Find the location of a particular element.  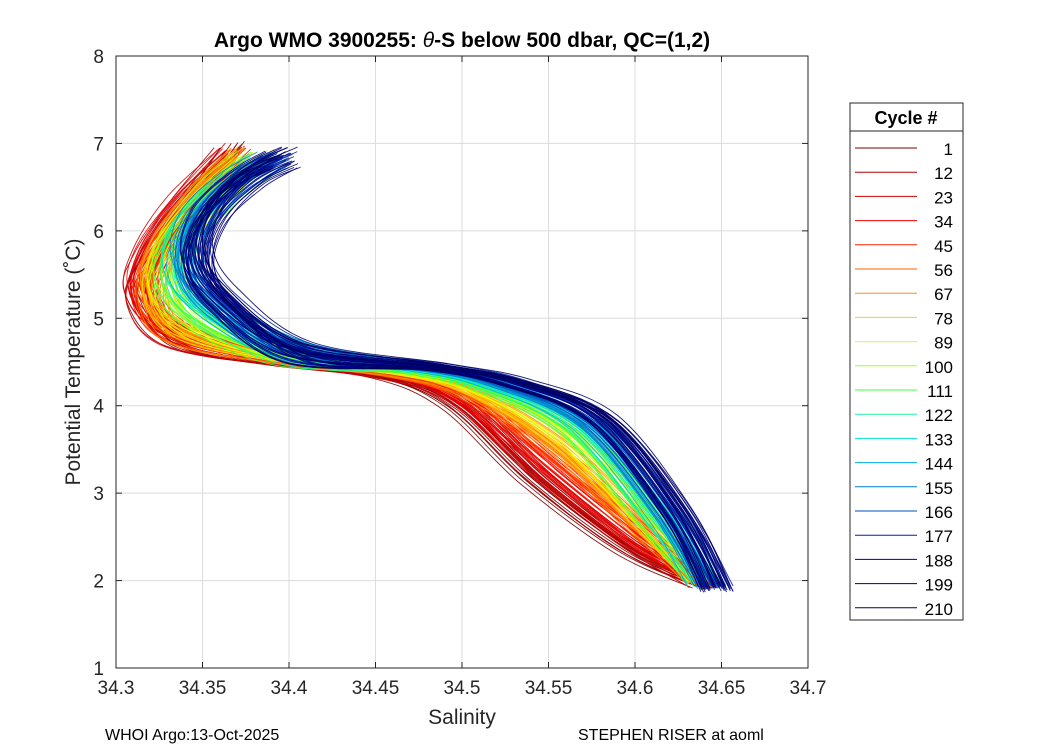

legend-entry-label: 89 is located at coordinates (943, 343).